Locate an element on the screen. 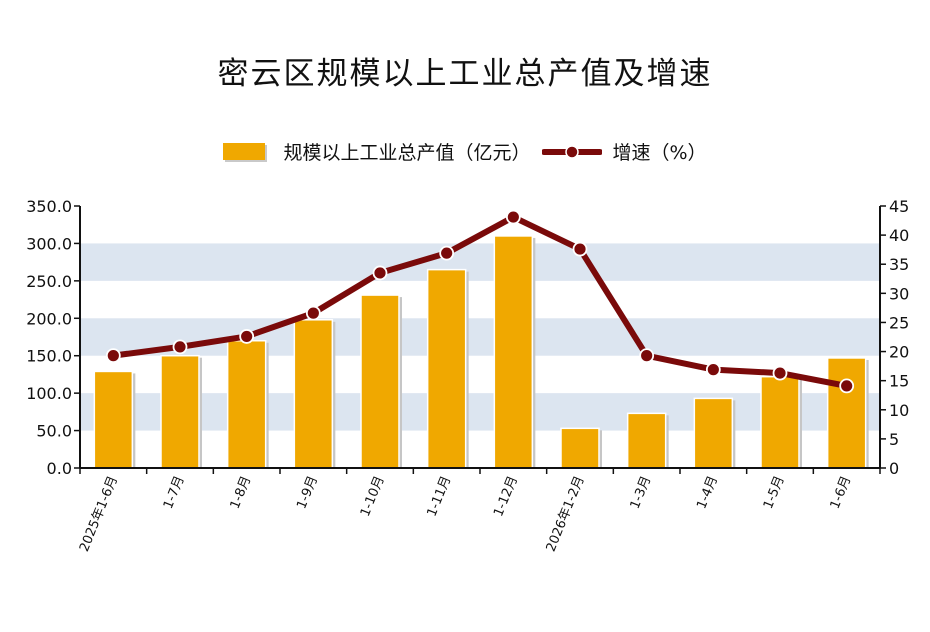 The width and height of the screenshot is (930, 632). x-tick-label: 1-12月 is located at coordinates (506, 496).